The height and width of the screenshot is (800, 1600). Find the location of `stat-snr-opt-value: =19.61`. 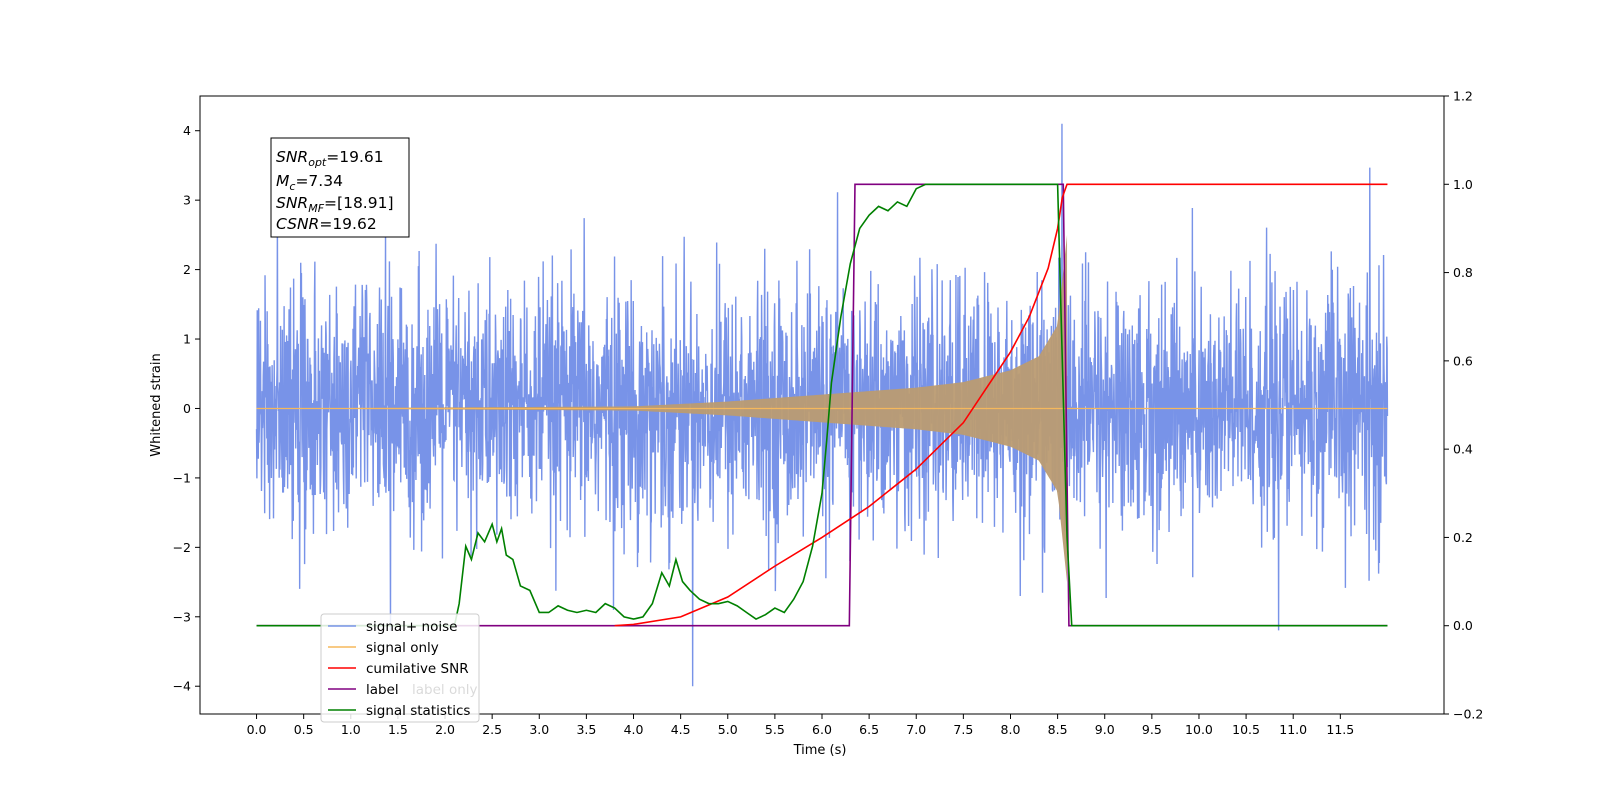

stat-snr-opt-value: =19.61 is located at coordinates (354, 157).